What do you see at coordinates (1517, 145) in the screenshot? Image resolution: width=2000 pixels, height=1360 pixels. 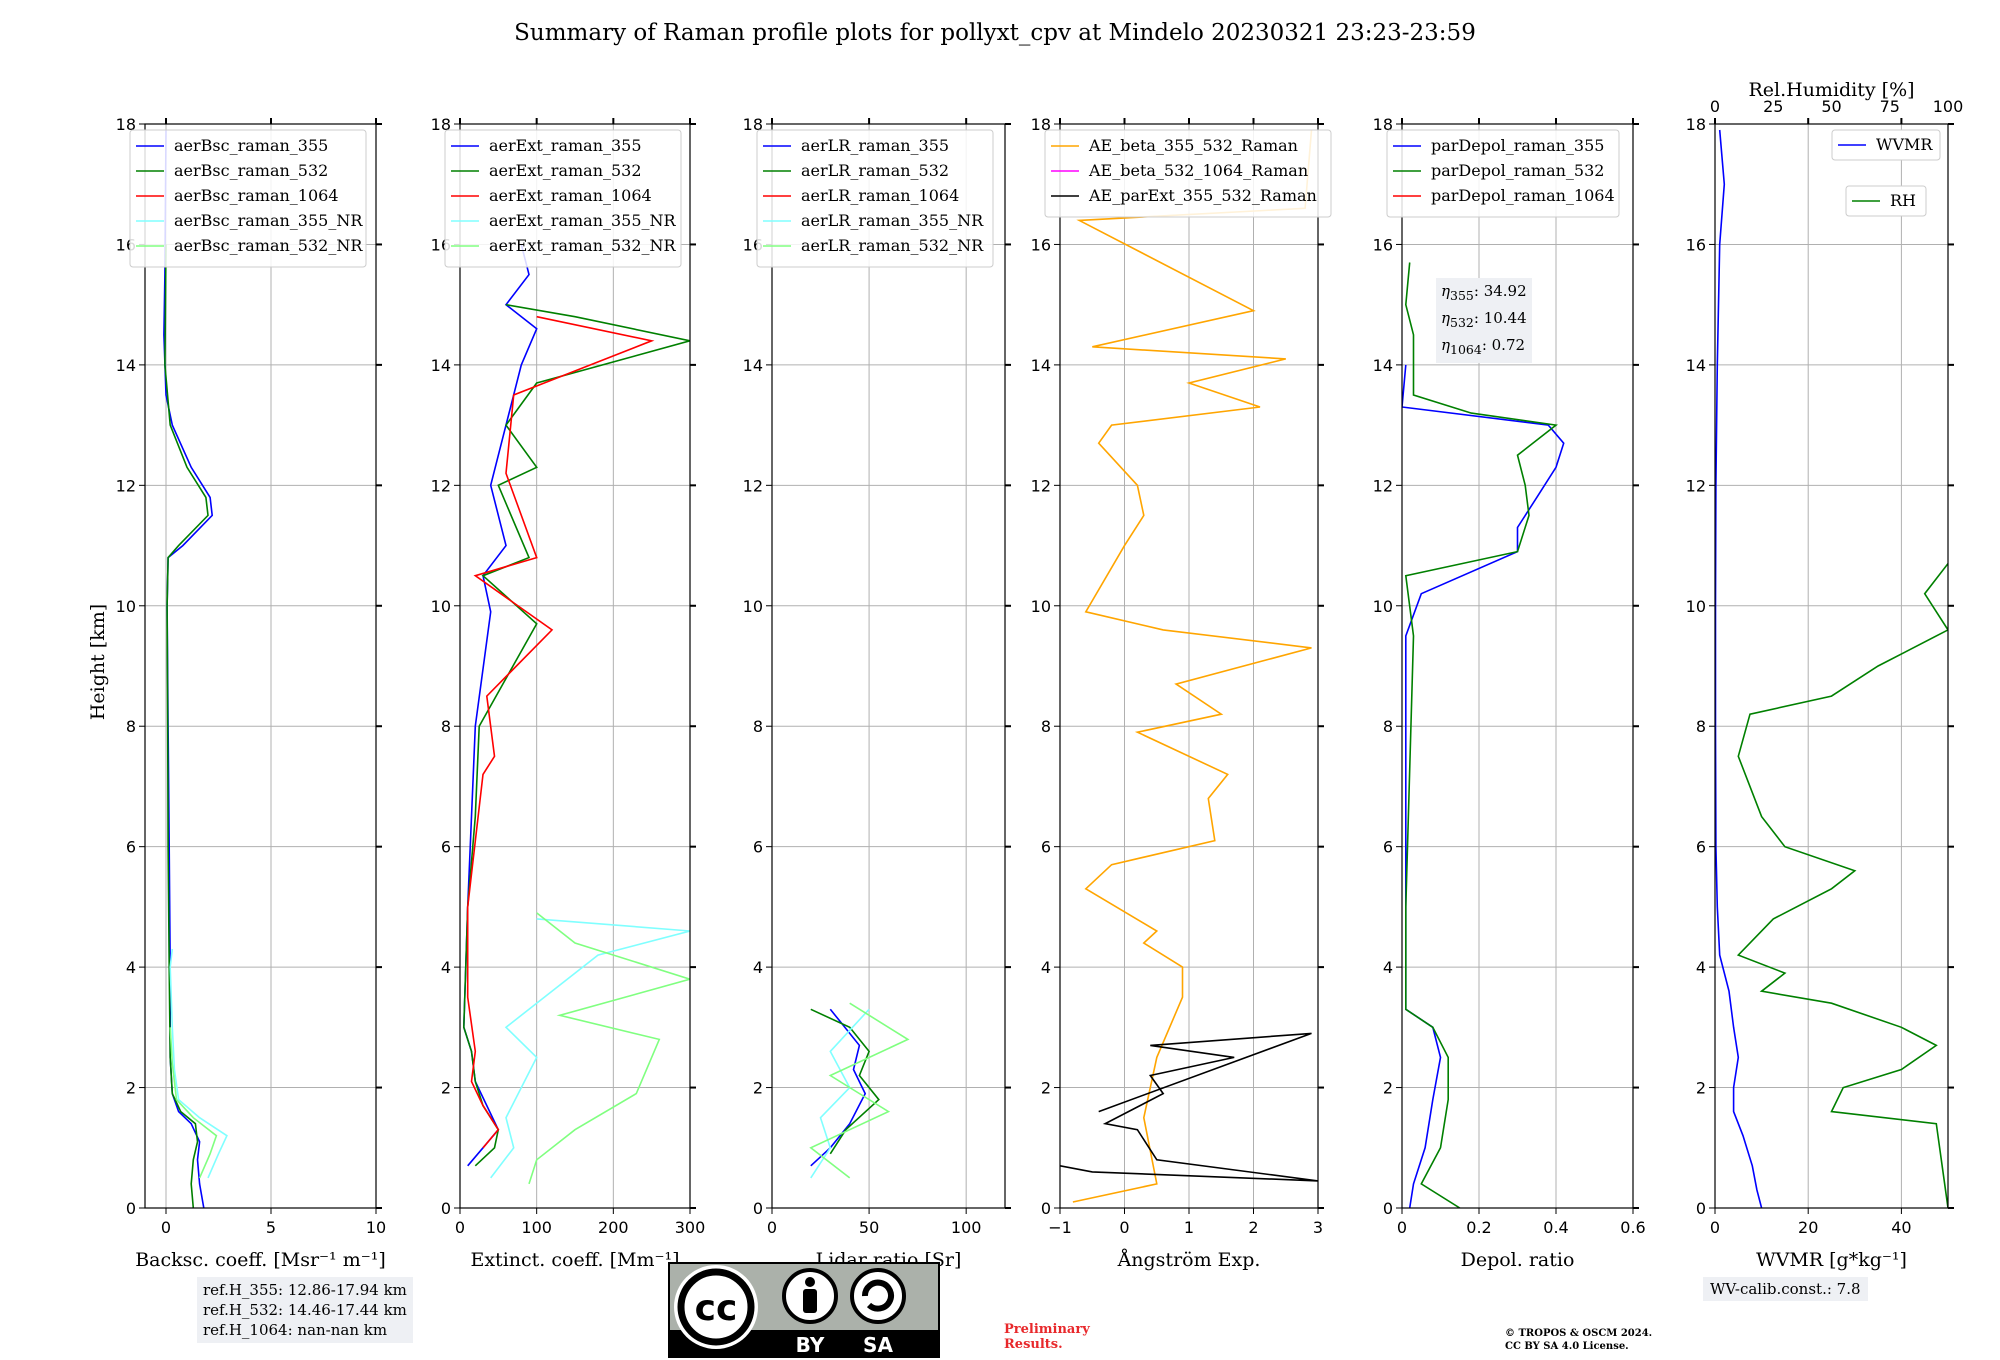 I see `legend-label: parDepol_raman_355` at bounding box center [1517, 145].